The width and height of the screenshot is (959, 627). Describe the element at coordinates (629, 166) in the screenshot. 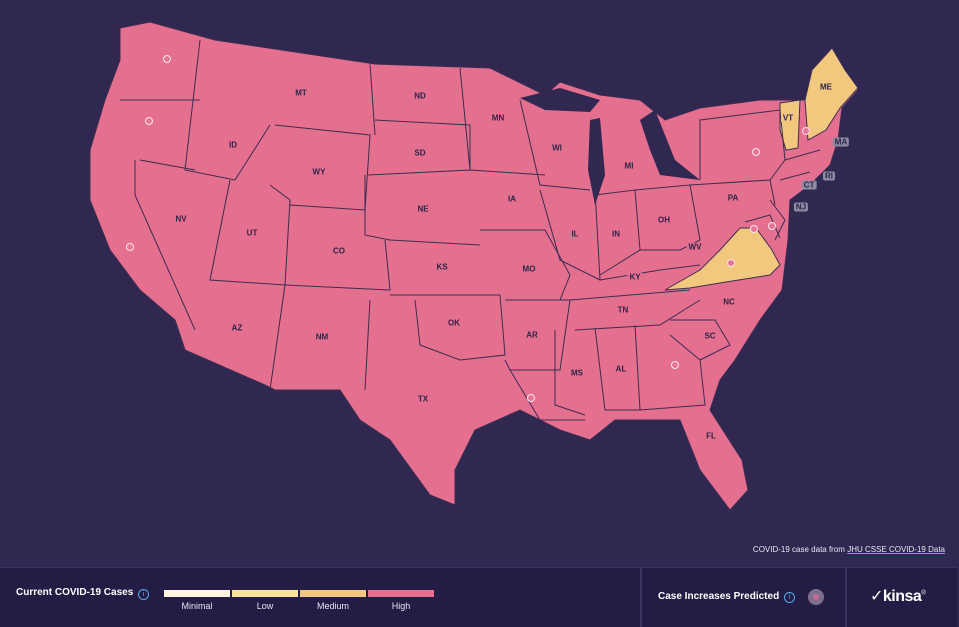

I see `state-label-MI: MI` at that location.